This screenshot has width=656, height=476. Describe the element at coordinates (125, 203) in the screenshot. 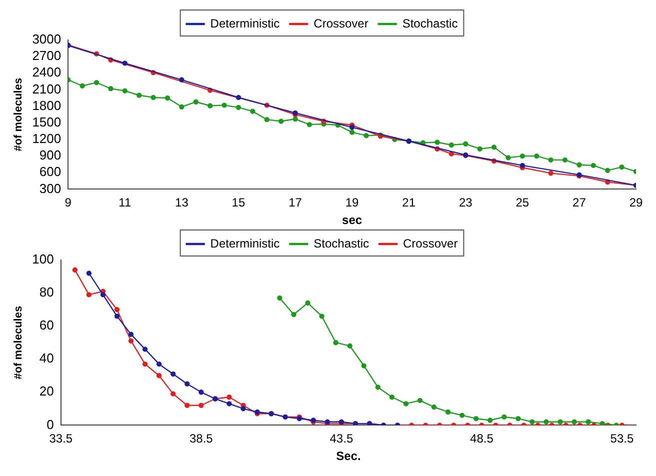

I see `x-tick-label: 11` at that location.